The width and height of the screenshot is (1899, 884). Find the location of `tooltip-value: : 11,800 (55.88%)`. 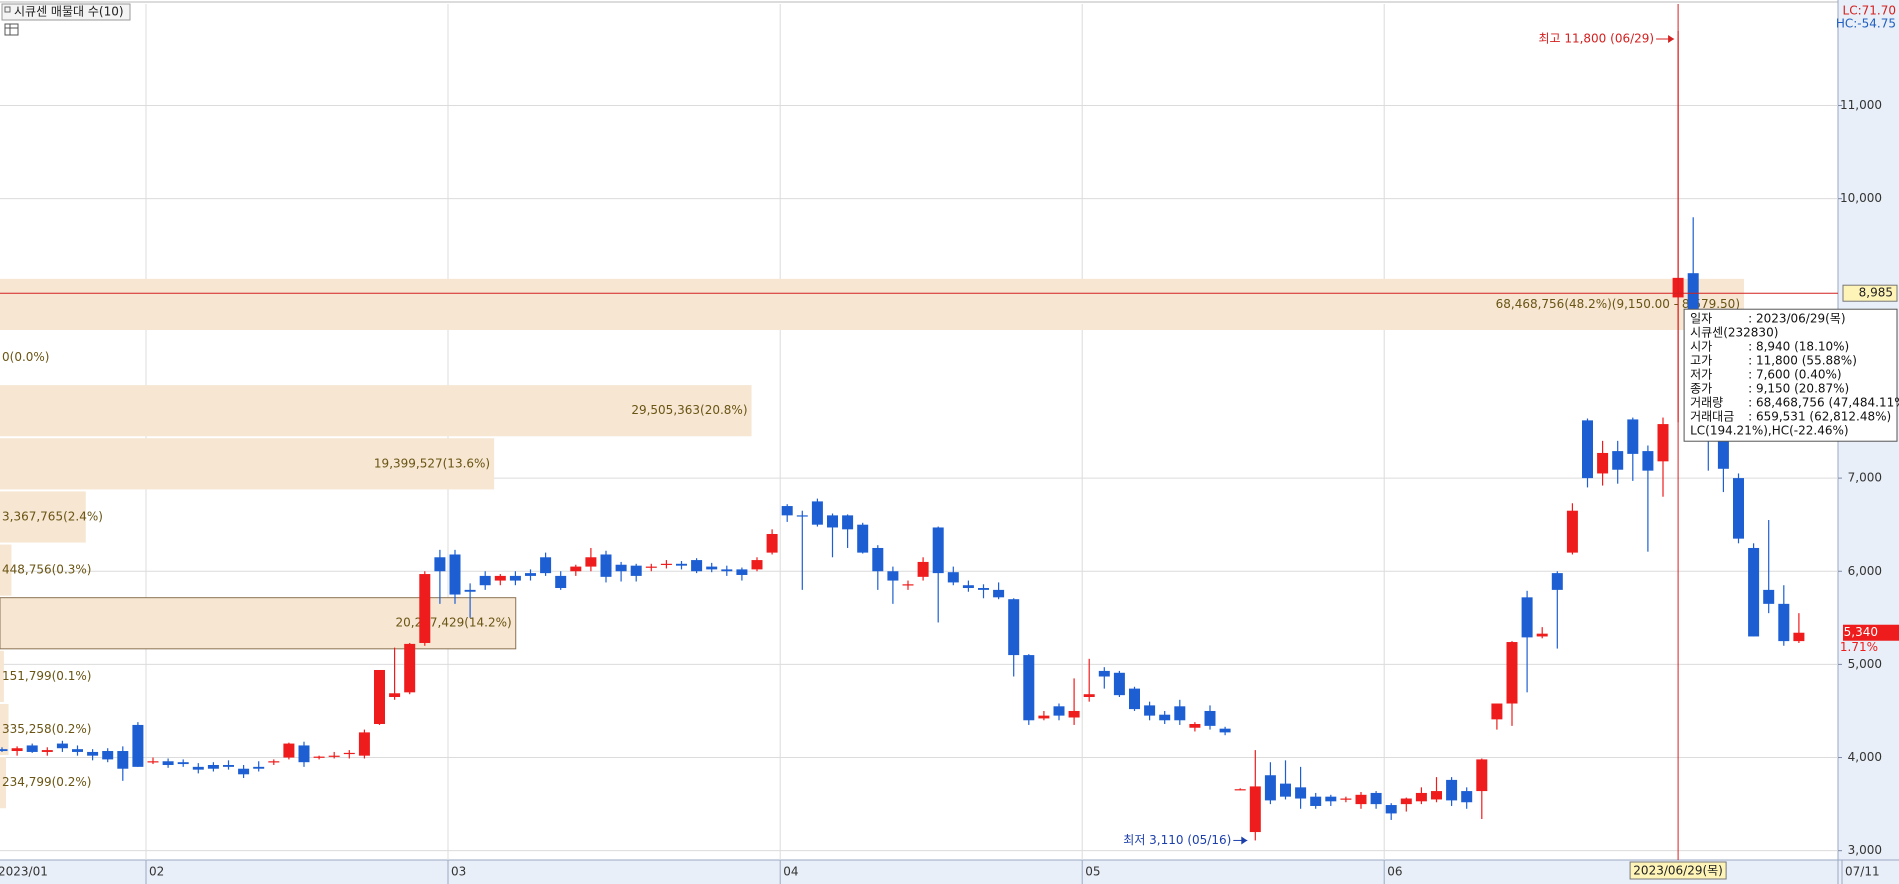

tooltip-value: : 11,800 (55.88%) is located at coordinates (1802, 361).